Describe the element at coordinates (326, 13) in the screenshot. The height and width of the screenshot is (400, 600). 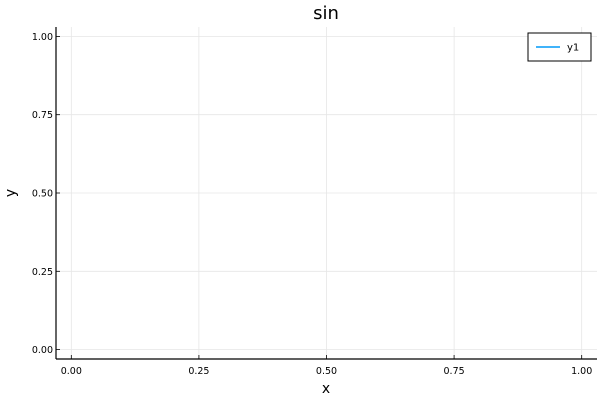
I see `chart-title: sin` at that location.